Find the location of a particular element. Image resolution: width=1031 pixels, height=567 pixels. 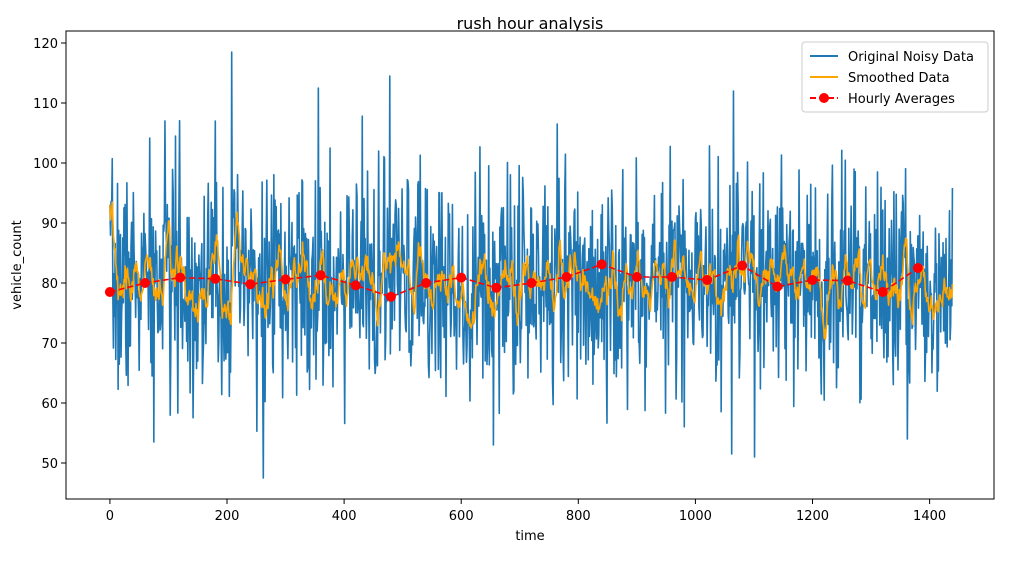

y-tick-label: 110 is located at coordinates (45, 104).